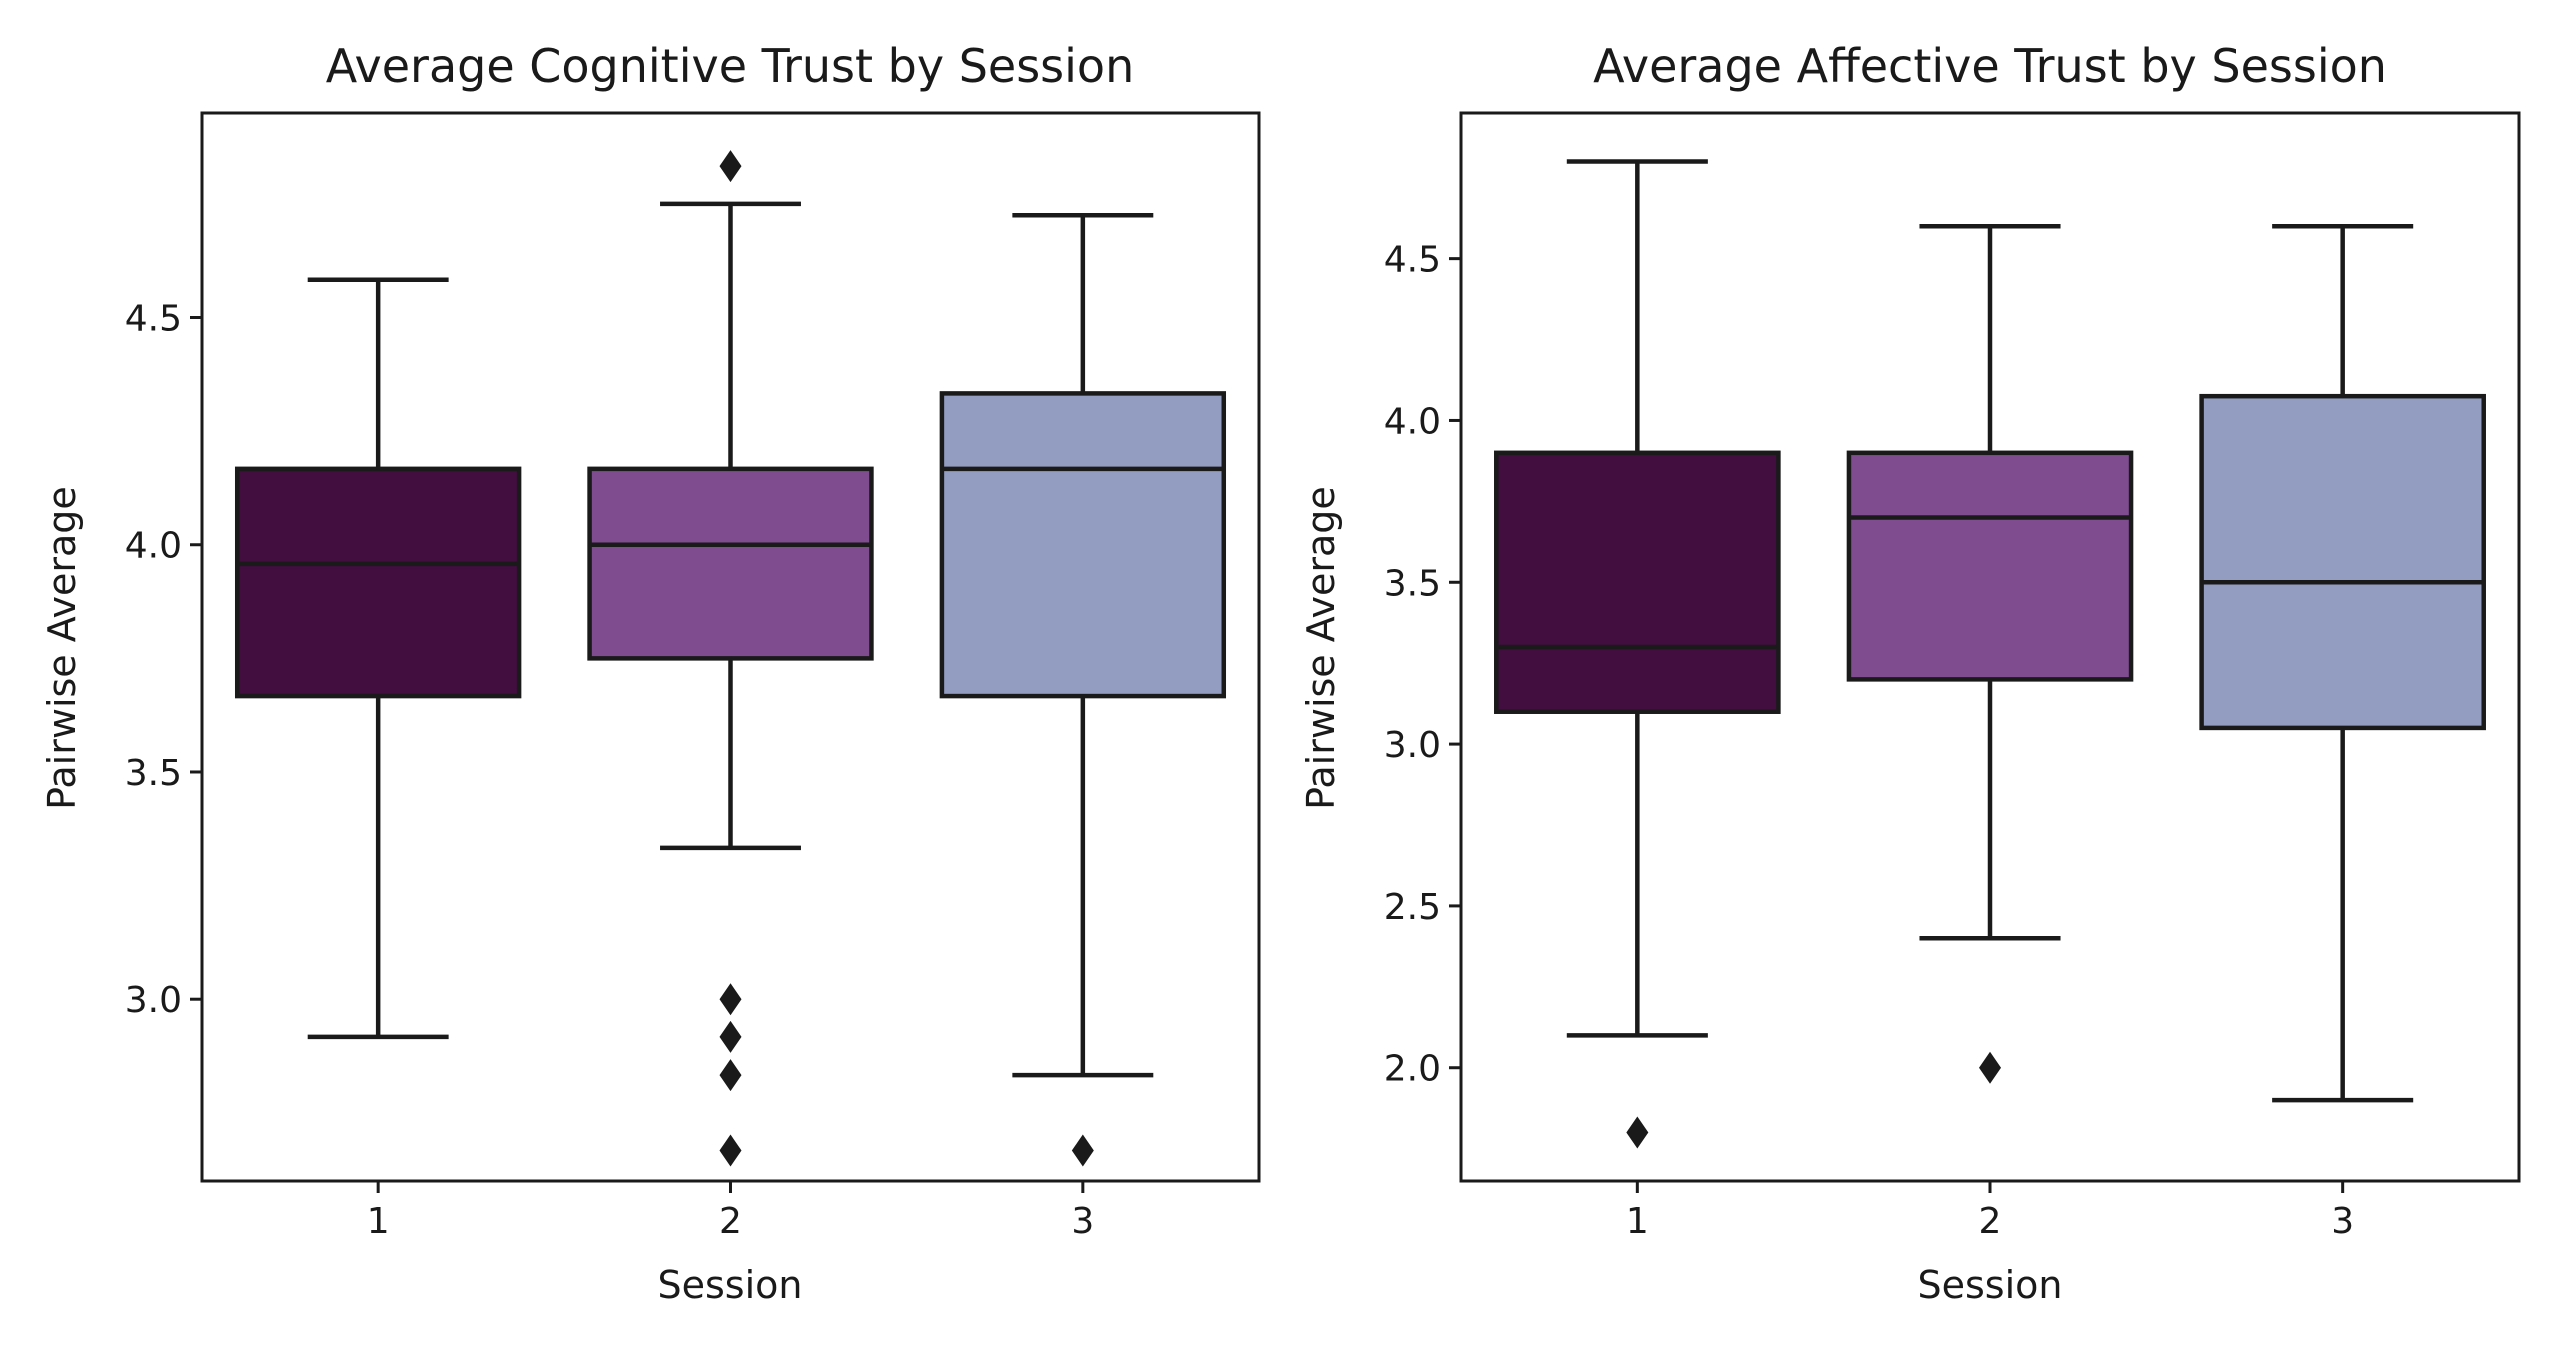  What do you see at coordinates (1412, 907) in the screenshot?
I see `y-tick-label: 2.5` at bounding box center [1412, 907].